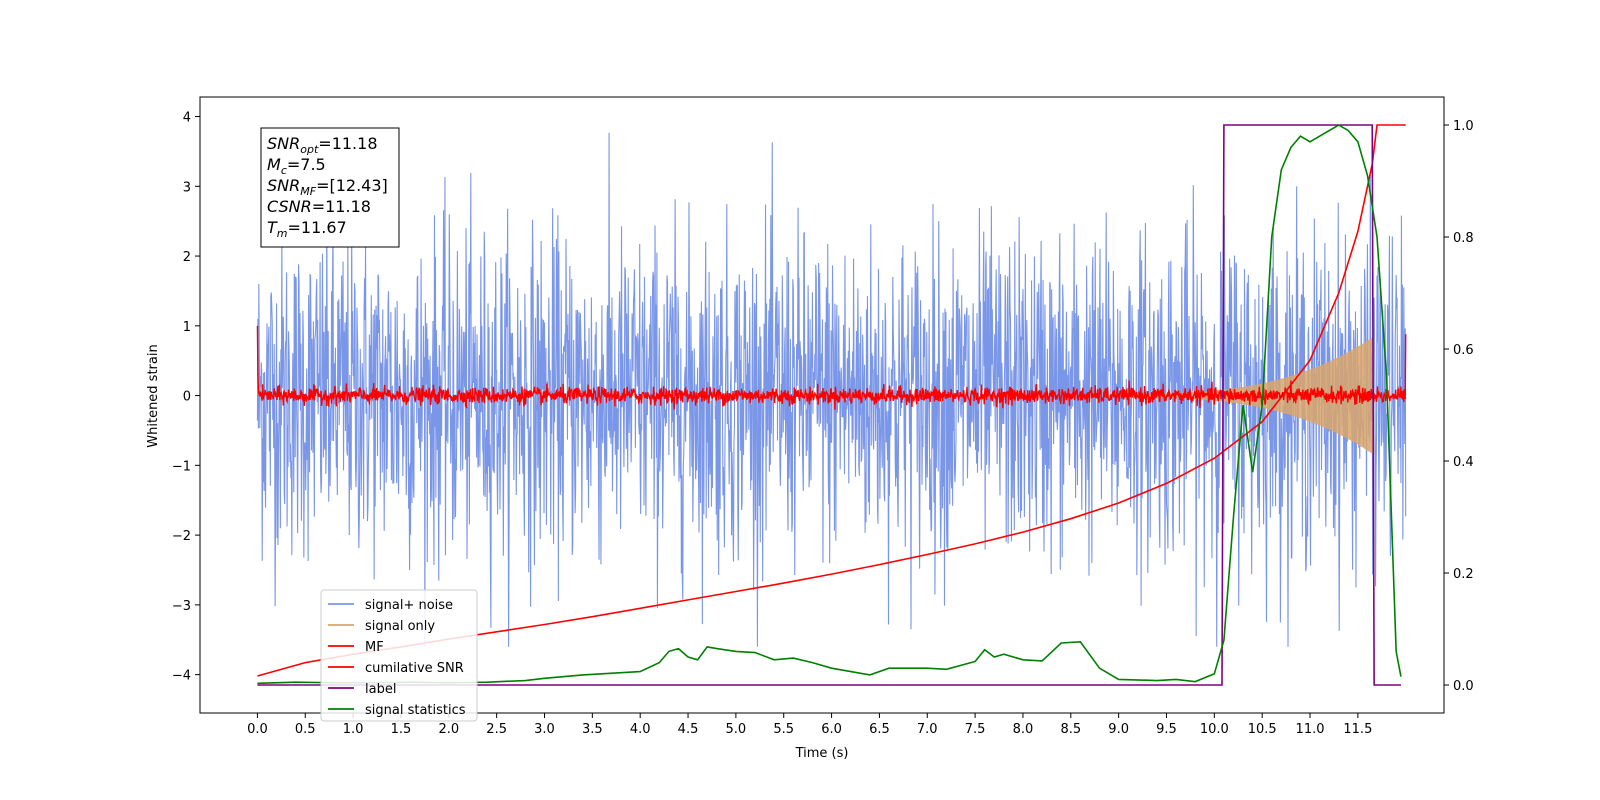  Describe the element at coordinates (187, 327) in the screenshot. I see `y-tick-label-left: 1` at that location.